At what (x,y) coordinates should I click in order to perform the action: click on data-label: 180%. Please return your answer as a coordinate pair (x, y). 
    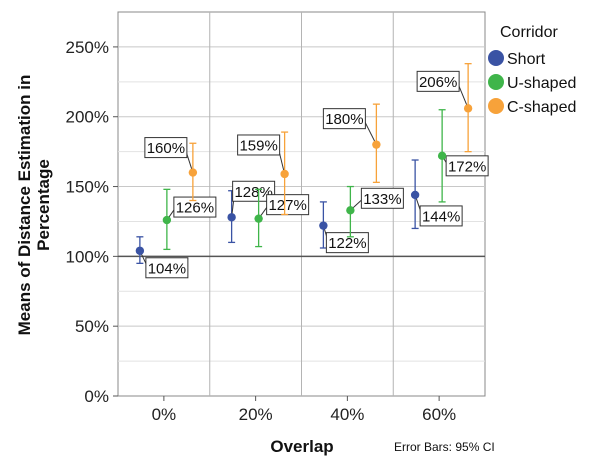
    Looking at the image, I should click on (344, 119).